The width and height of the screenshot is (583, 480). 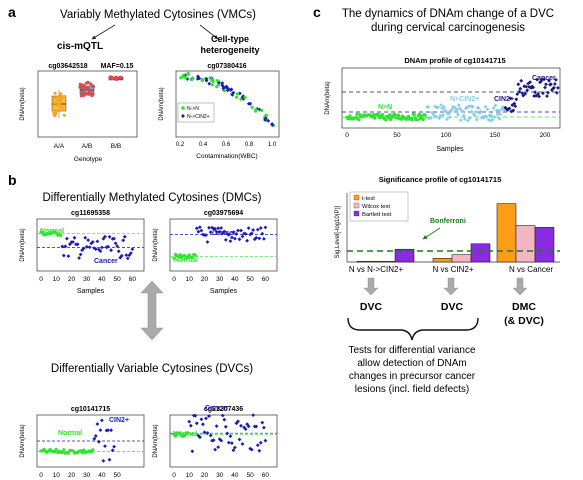 What do you see at coordinates (183, 116) in the screenshot?
I see `legend-n-cin2-marker` at bounding box center [183, 116].